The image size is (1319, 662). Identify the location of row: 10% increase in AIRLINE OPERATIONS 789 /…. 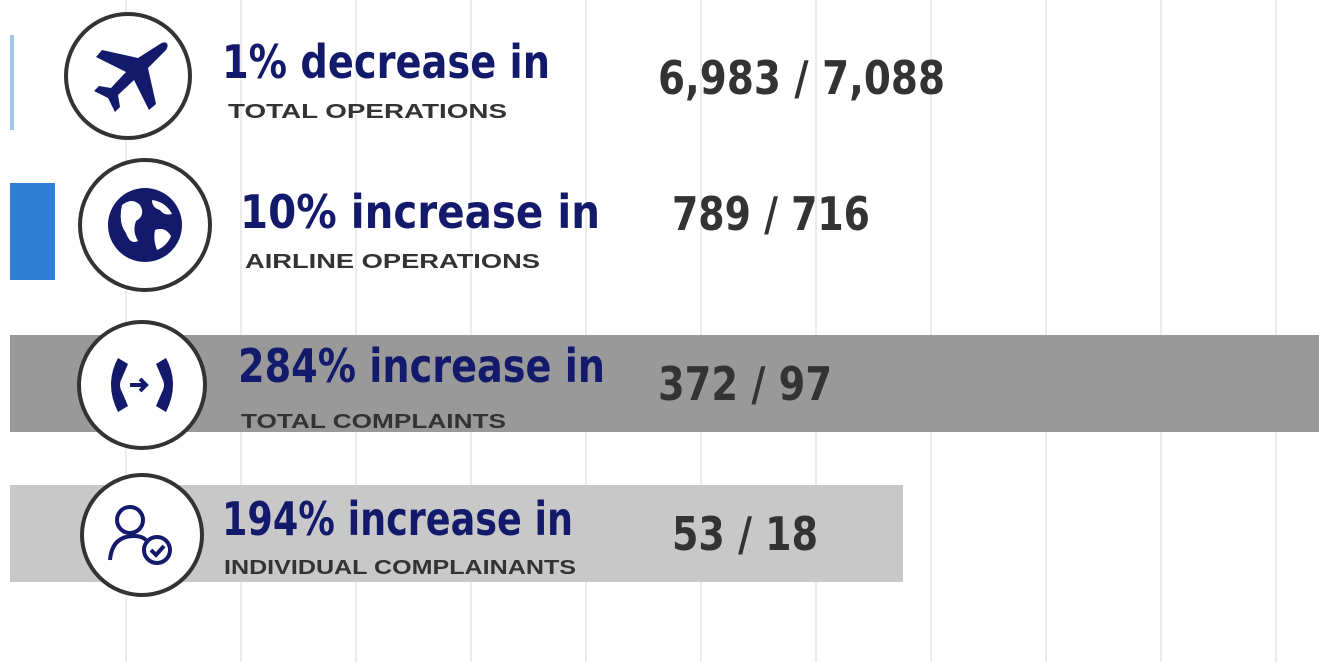
(474, 225).